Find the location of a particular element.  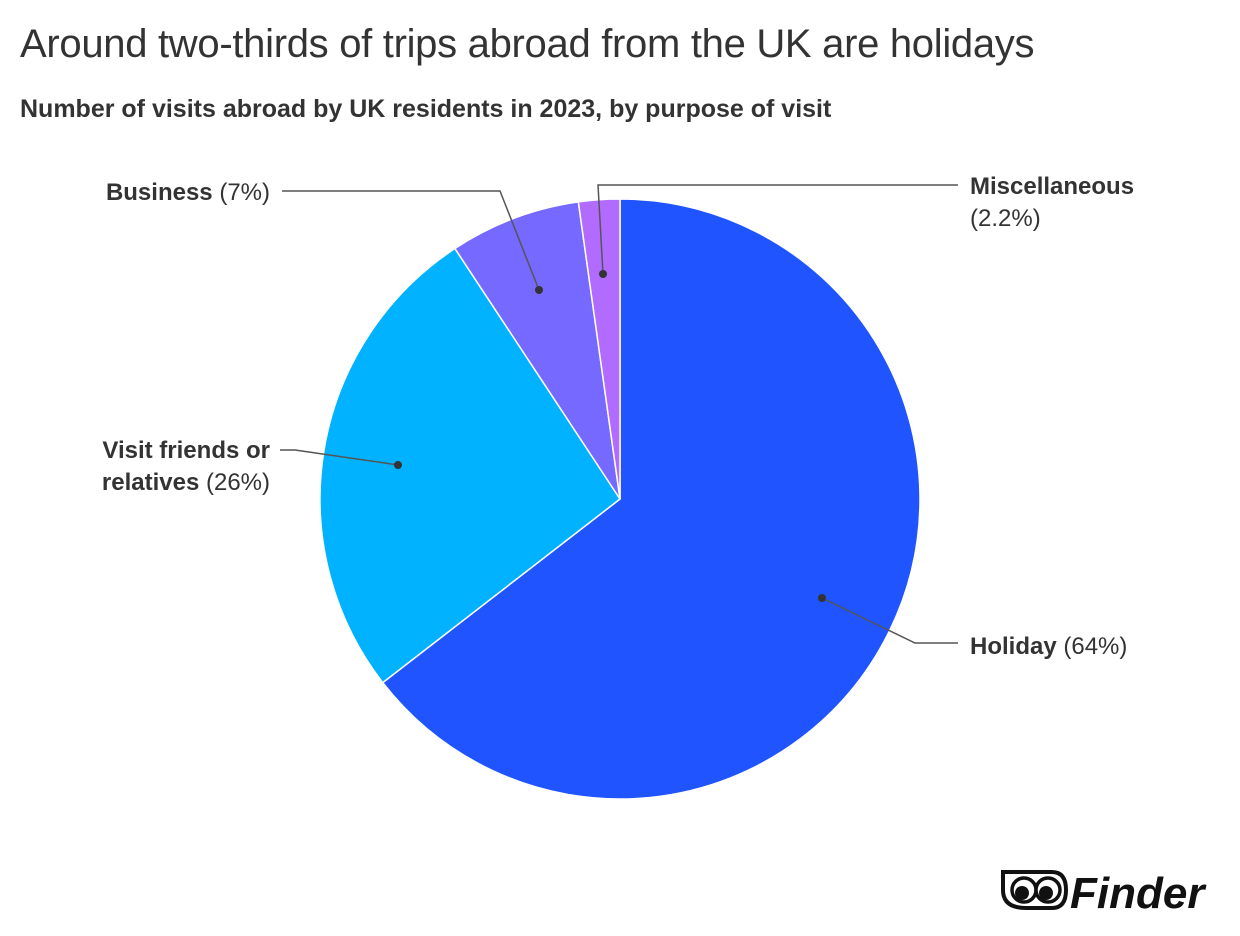

finder-logo: Finder is located at coordinates (1104, 891).